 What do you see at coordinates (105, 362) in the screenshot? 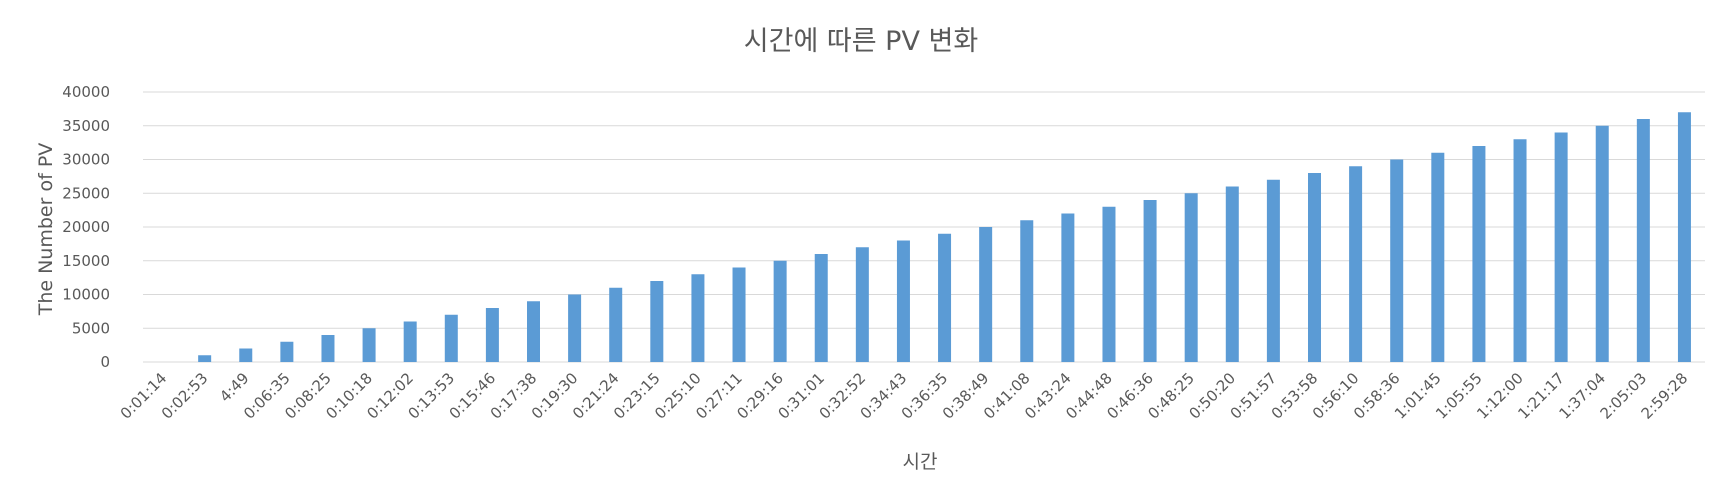
I see `y-tick-label: 0` at bounding box center [105, 362].